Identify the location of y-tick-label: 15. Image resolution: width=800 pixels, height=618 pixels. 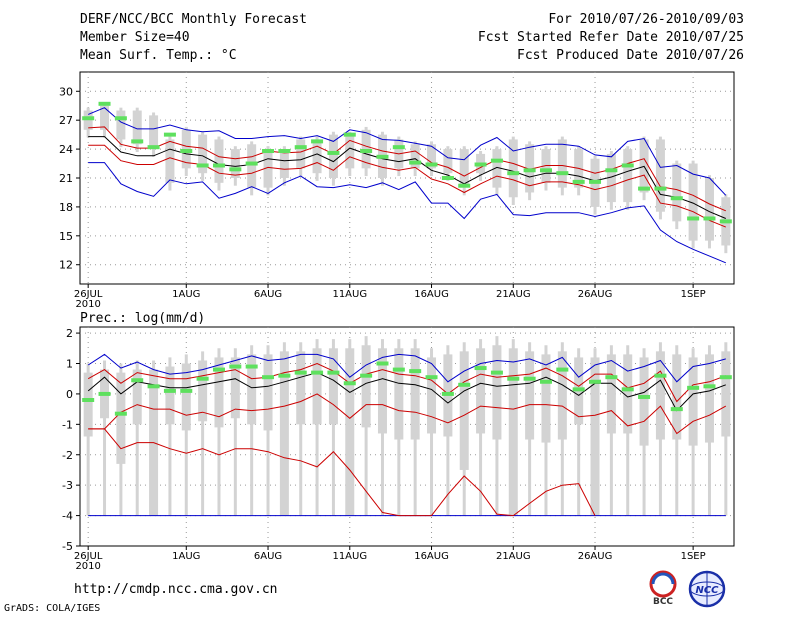
(66, 236).